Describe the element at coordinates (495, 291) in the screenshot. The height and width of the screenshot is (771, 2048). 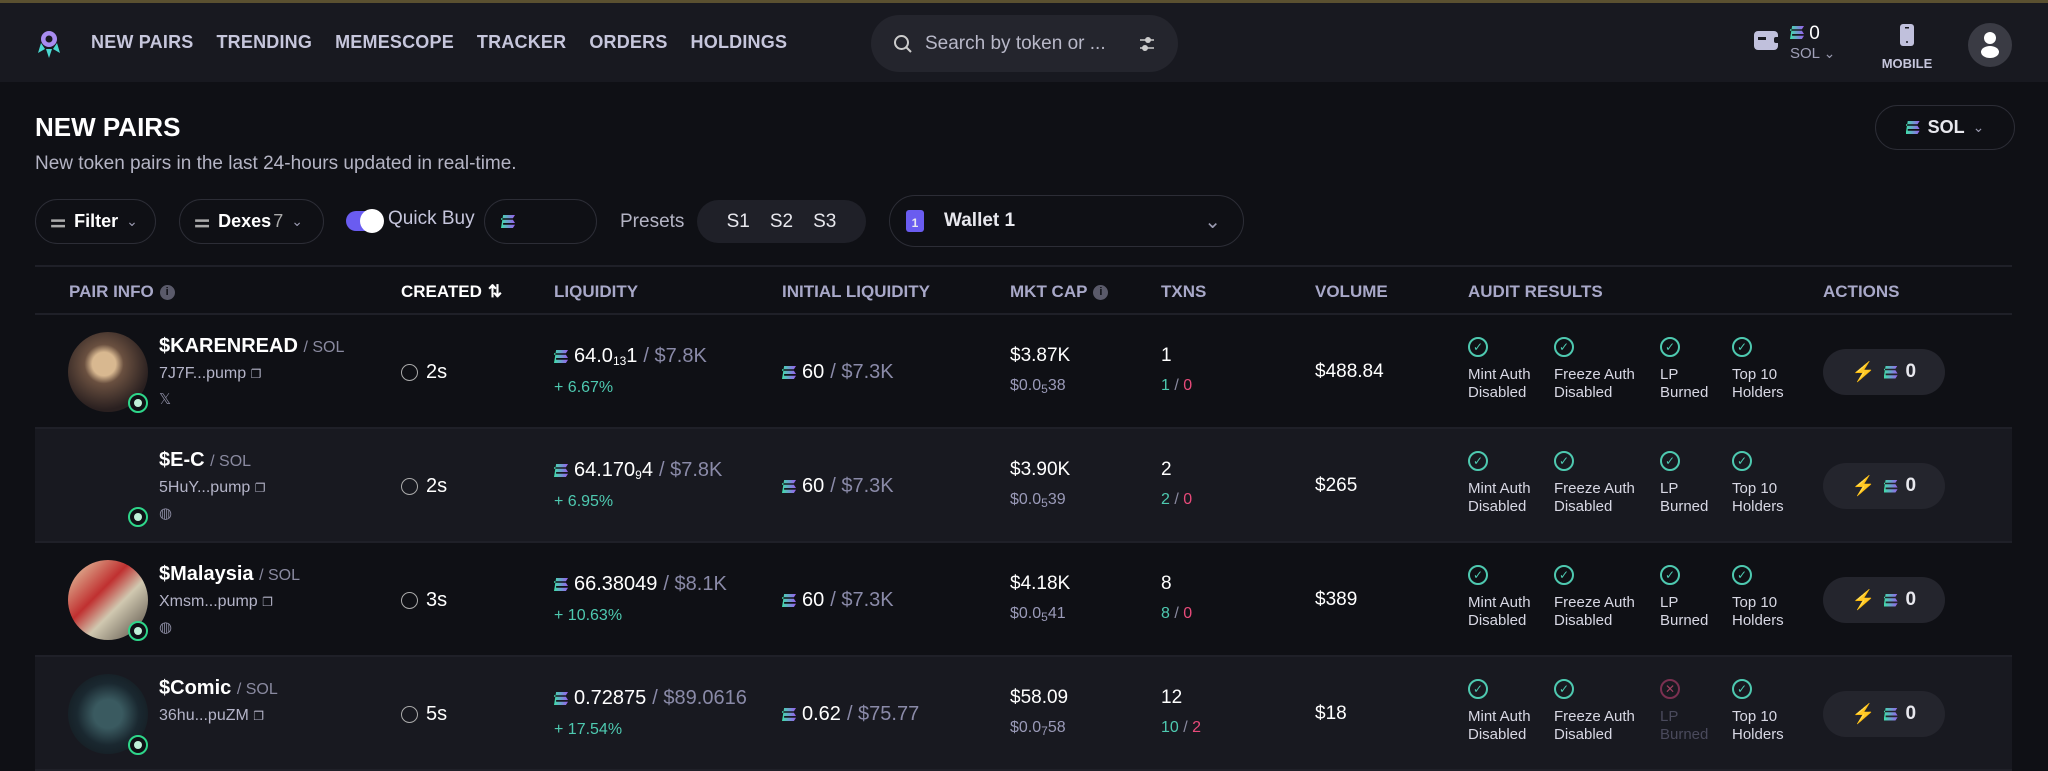
I see `sort-icon: ⇅` at that location.